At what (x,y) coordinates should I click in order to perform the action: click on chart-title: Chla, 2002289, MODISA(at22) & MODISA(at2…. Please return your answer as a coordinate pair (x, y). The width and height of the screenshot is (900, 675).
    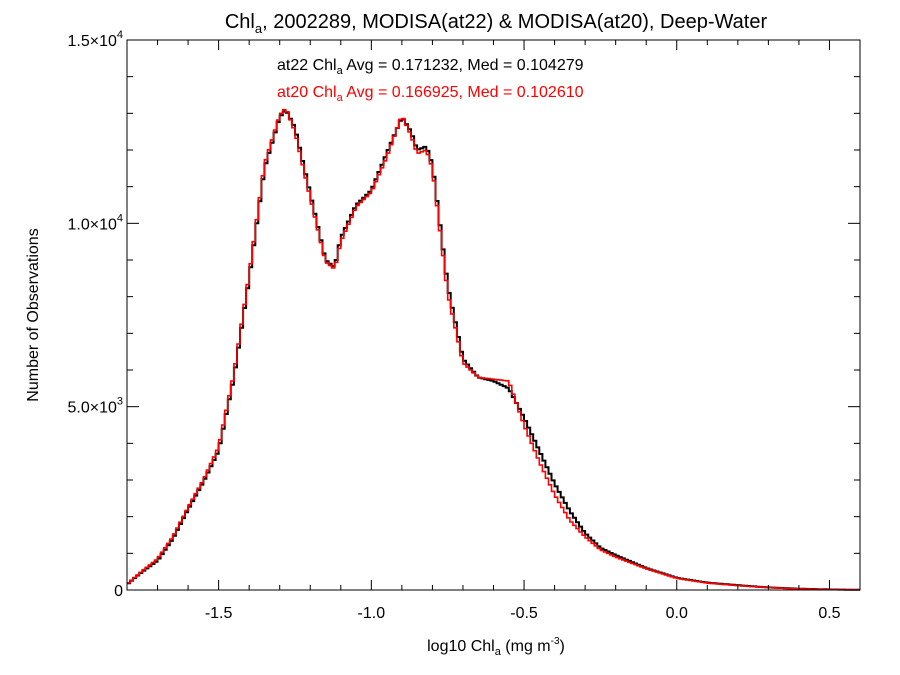
    Looking at the image, I should click on (496, 23).